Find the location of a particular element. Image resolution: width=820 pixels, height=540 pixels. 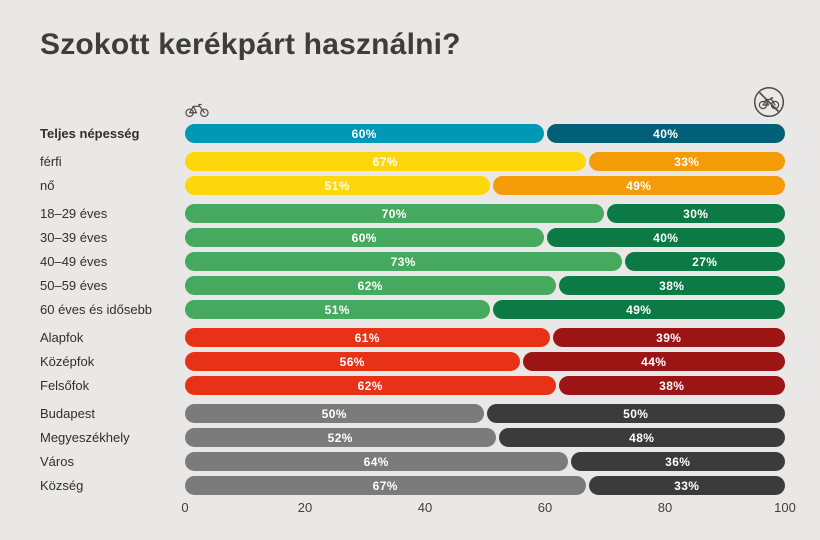

chart-row: Középfok 56% 44% is located at coordinates (412, 361).